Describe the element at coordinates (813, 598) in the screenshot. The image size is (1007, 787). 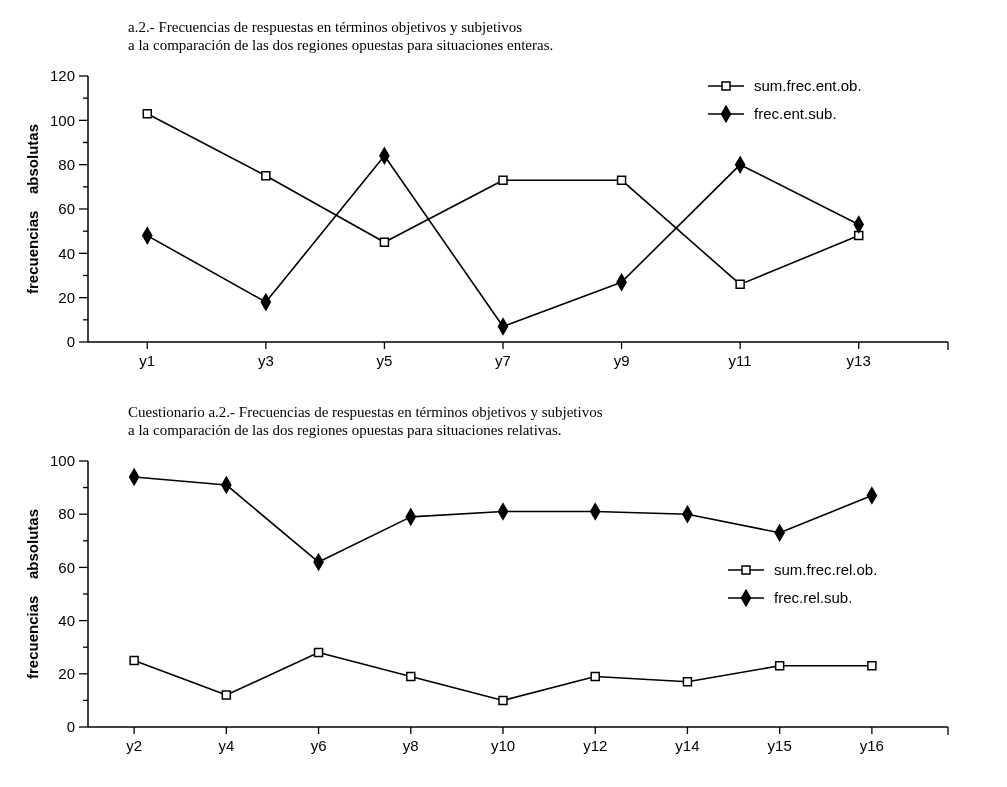
I see `legend-label: frec.rel.sub.` at that location.